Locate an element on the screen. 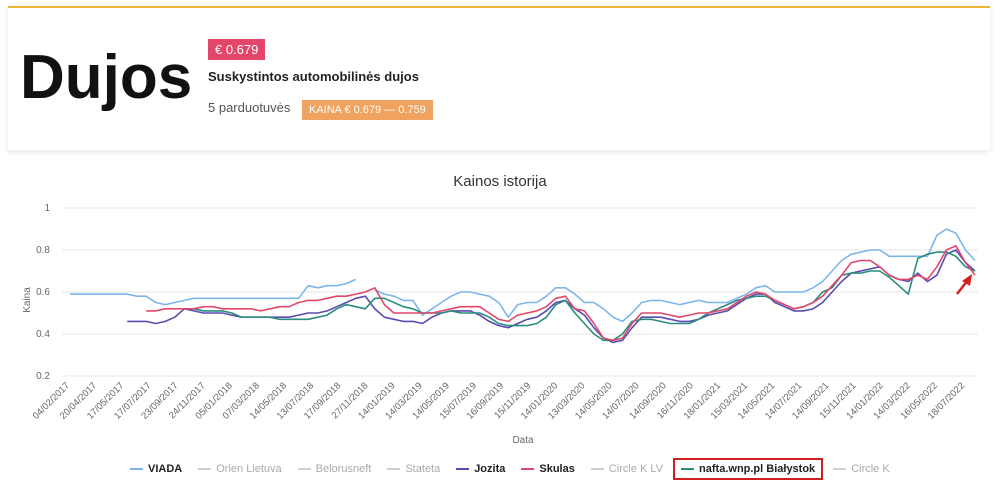 Image resolution: width=1000 pixels, height=500 pixels. legend-item-circle-k-lv: Circle K LV is located at coordinates (627, 469).